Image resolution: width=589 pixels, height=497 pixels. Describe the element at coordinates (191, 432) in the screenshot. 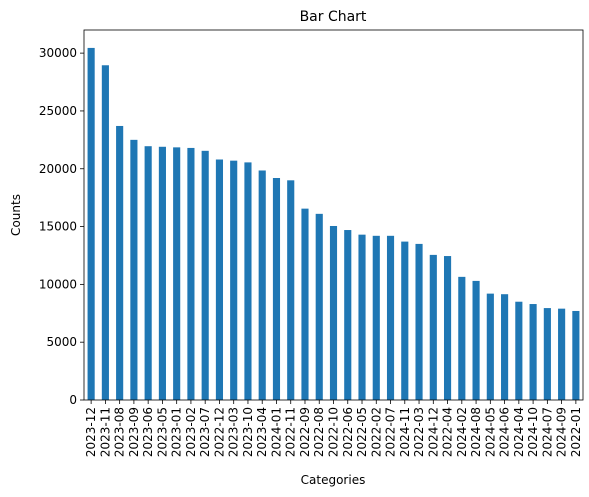

I see `x-tick-label: 2023-02` at that location.